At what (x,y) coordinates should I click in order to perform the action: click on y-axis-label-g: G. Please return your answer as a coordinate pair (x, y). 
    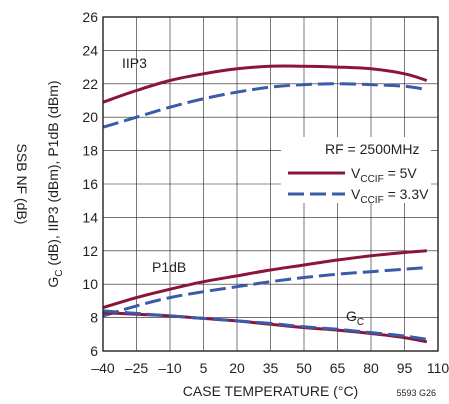
    Looking at the image, I should click on (53, 282).